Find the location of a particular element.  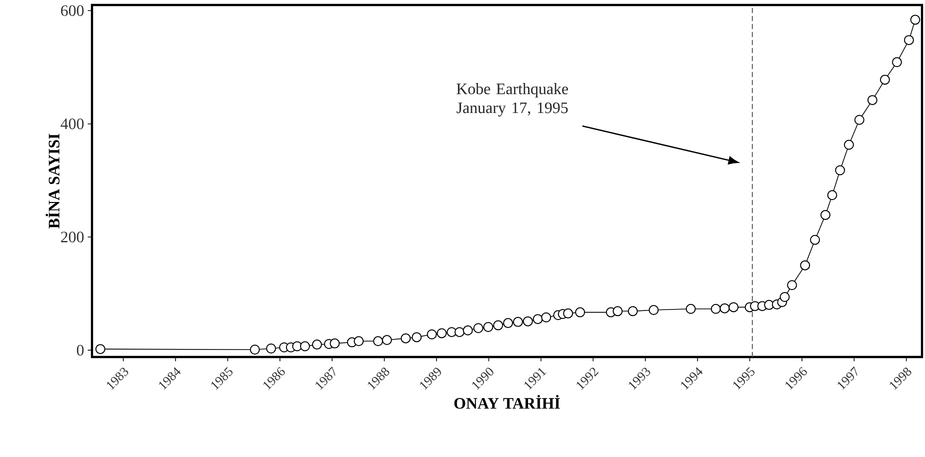

y-tick-label: 200 is located at coordinates (72, 237).